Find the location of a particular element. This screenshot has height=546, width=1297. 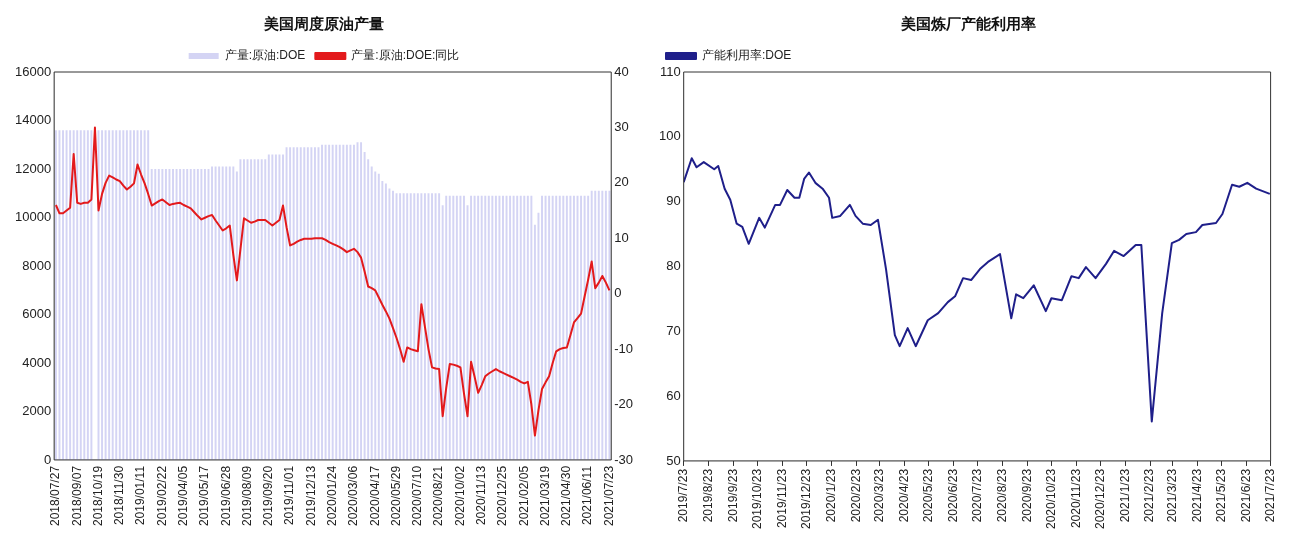

y2-tick-label: 30 is located at coordinates (621, 126).